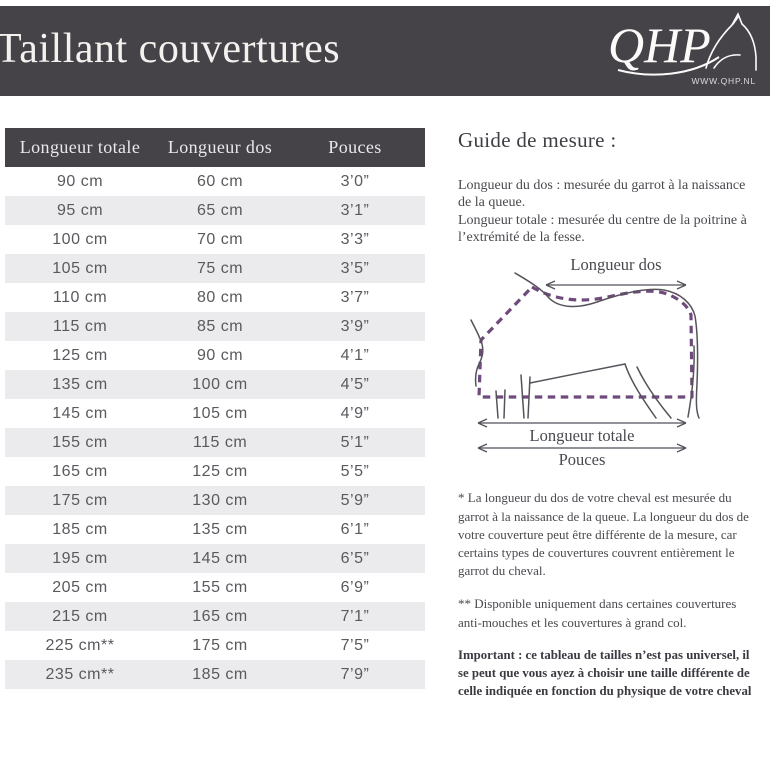 The width and height of the screenshot is (770, 770). Describe the element at coordinates (585, 342) in the screenshot. I see `blanket-outline` at that location.